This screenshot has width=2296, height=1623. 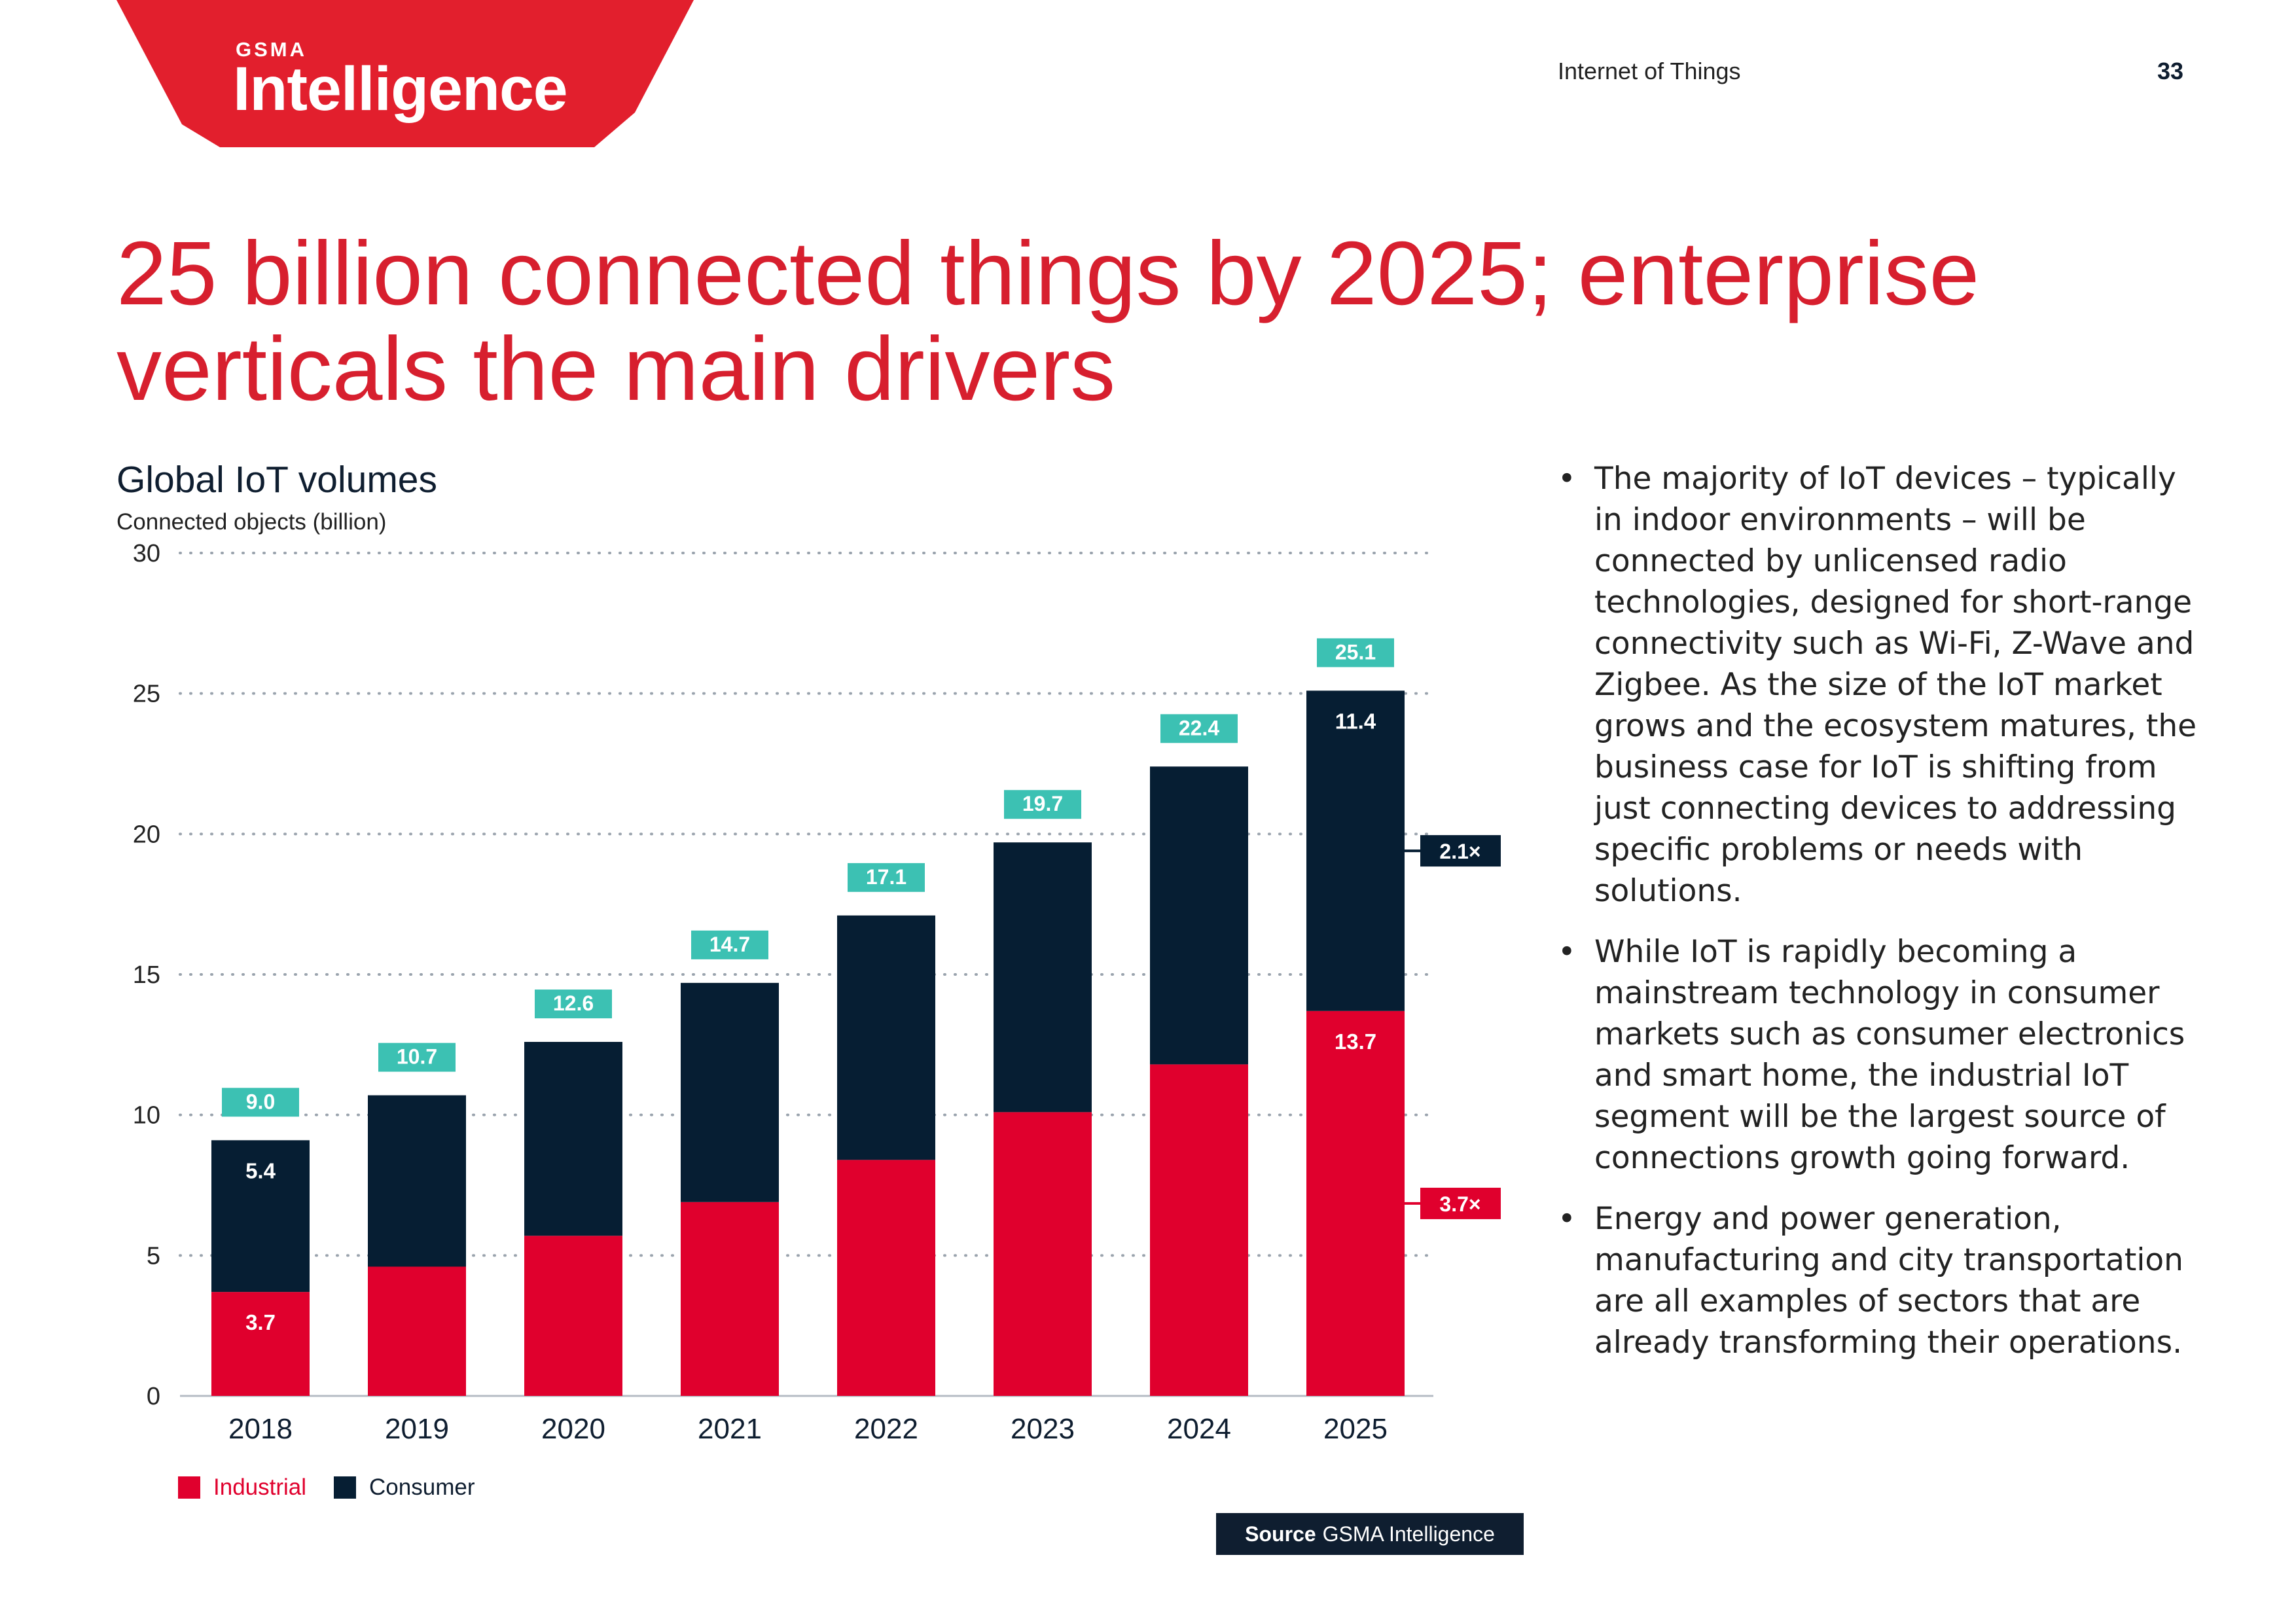 I want to click on growth-callout: 2.1×, so click(x=1459, y=852).